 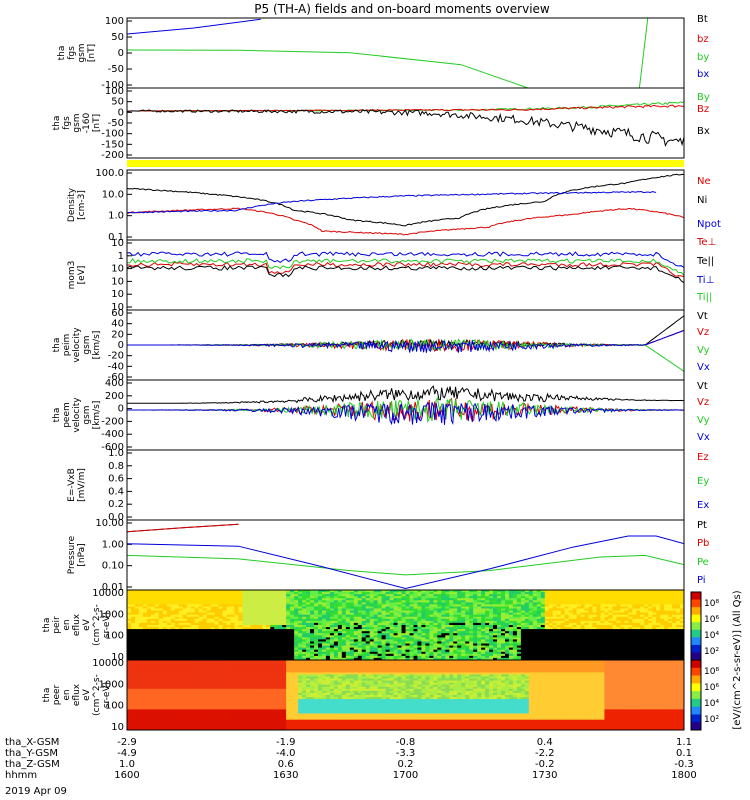 I want to click on series-line-bx, so click(x=194, y=26).